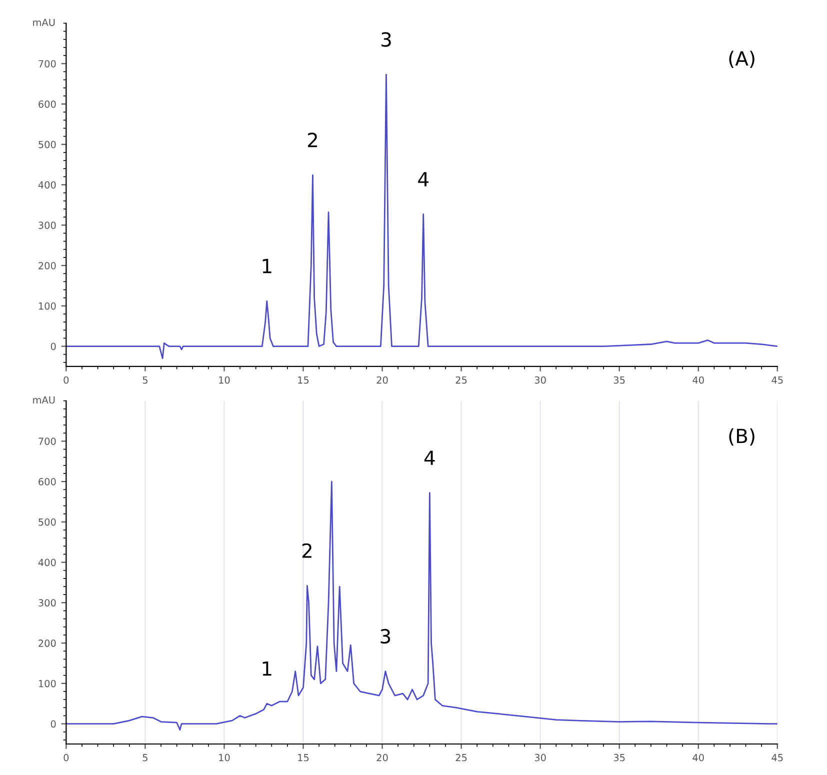  I want to click on text: (B), so click(741, 437).